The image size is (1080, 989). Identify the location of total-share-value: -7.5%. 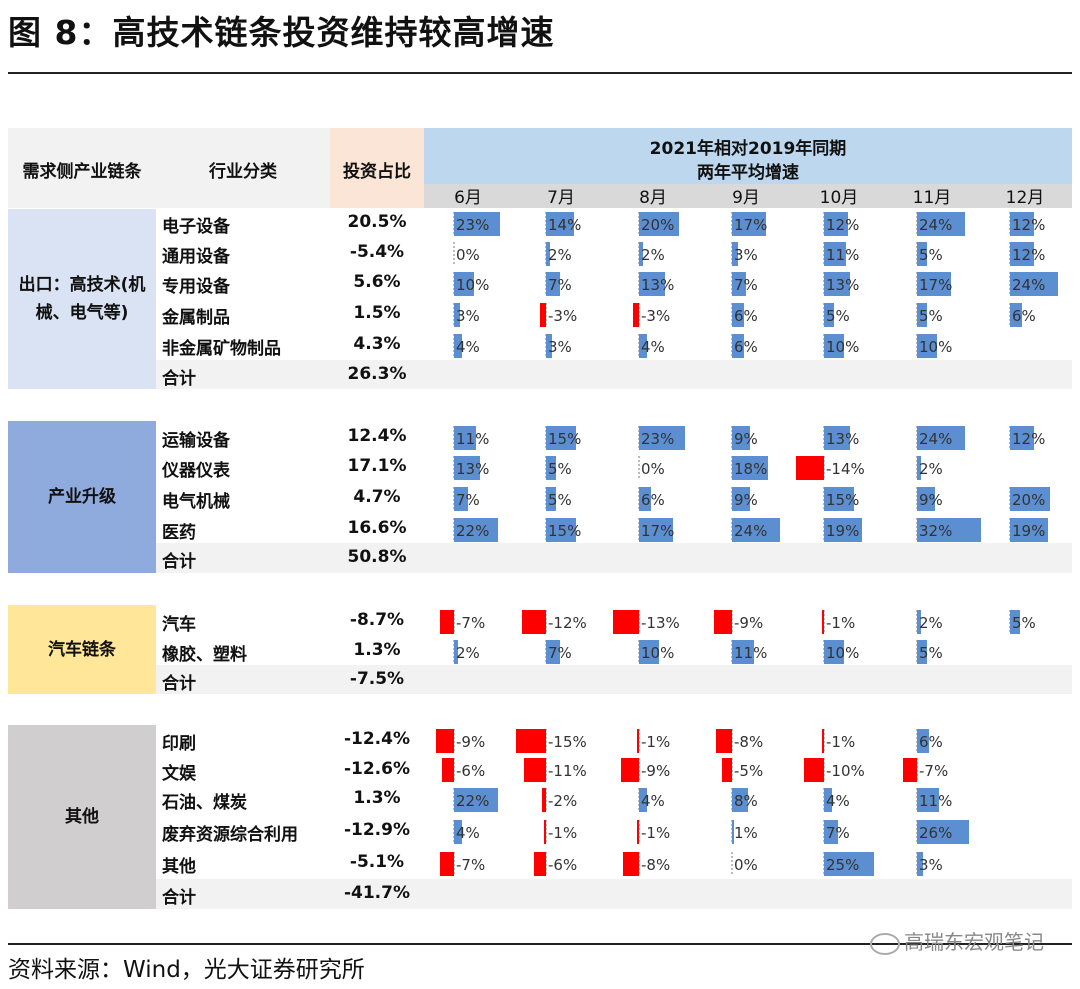
(377, 679).